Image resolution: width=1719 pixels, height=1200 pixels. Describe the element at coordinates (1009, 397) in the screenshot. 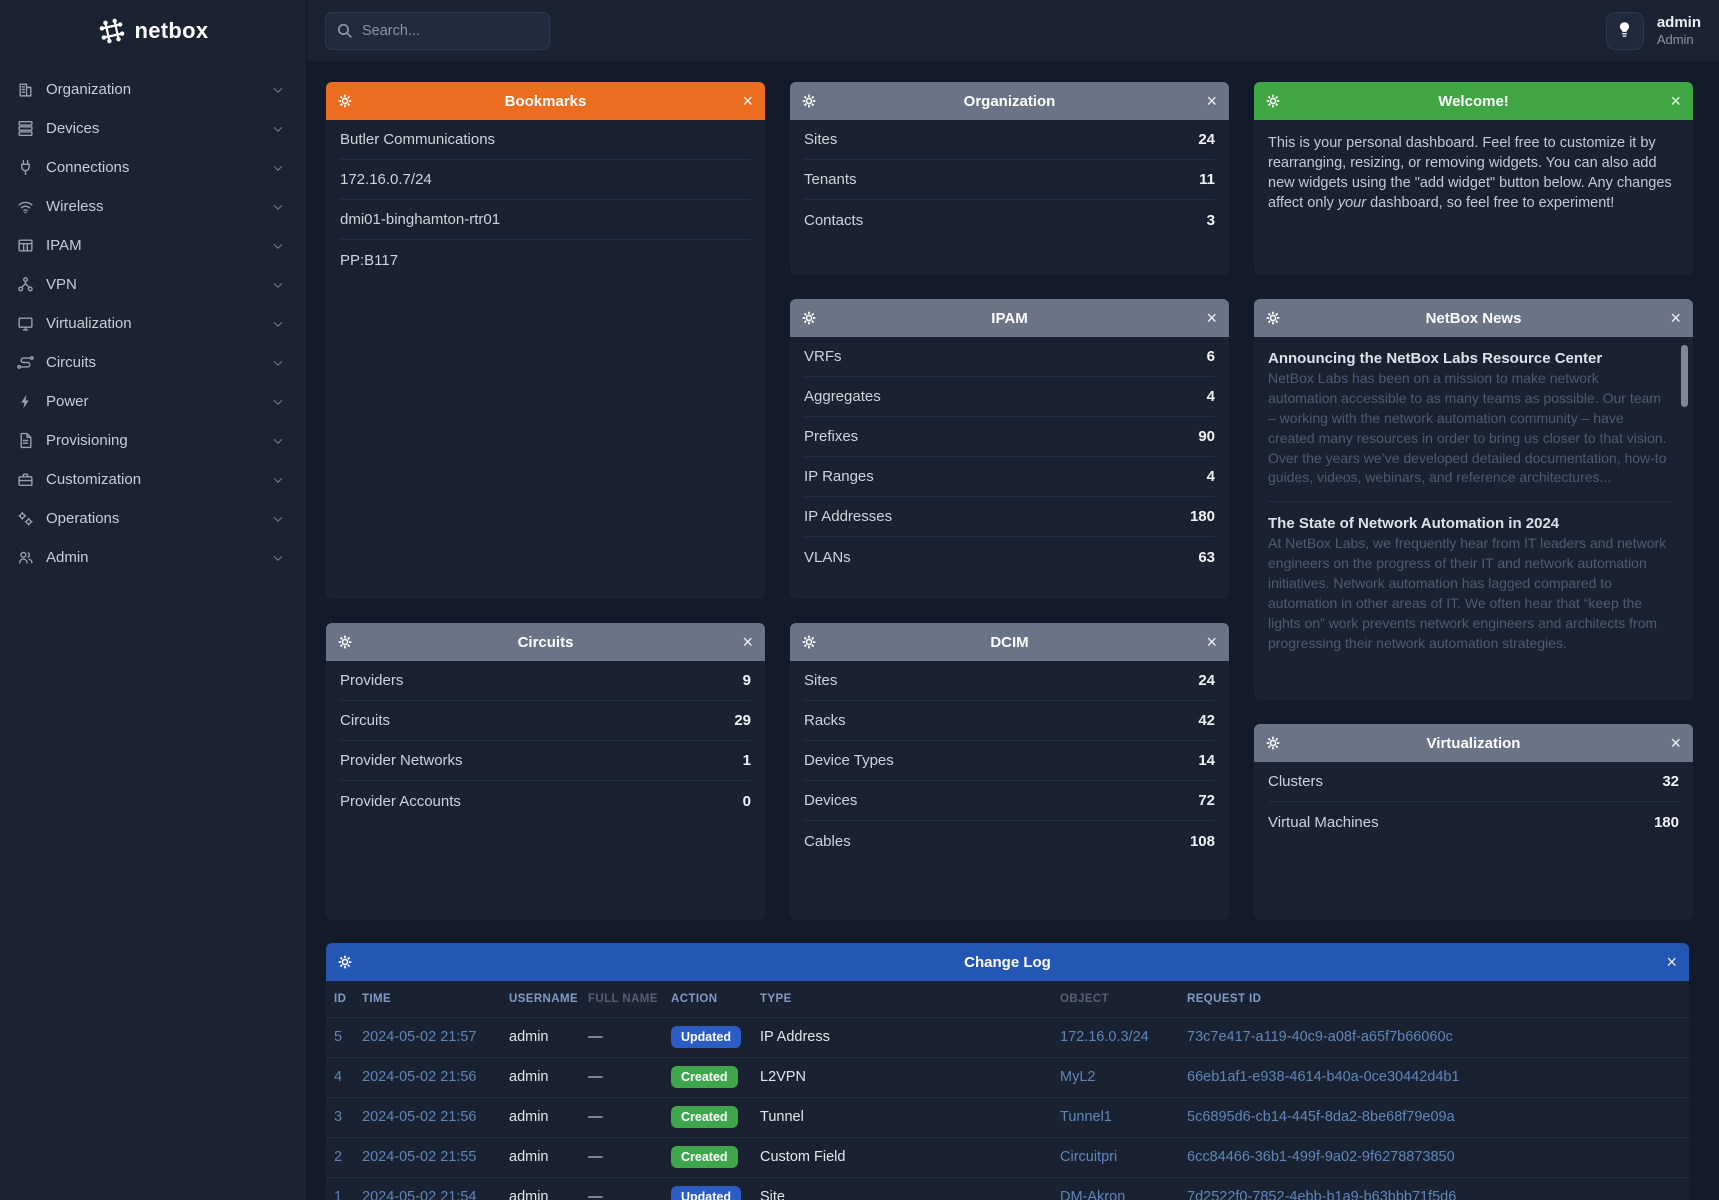

I see `stat-row: Aggregates 4` at that location.